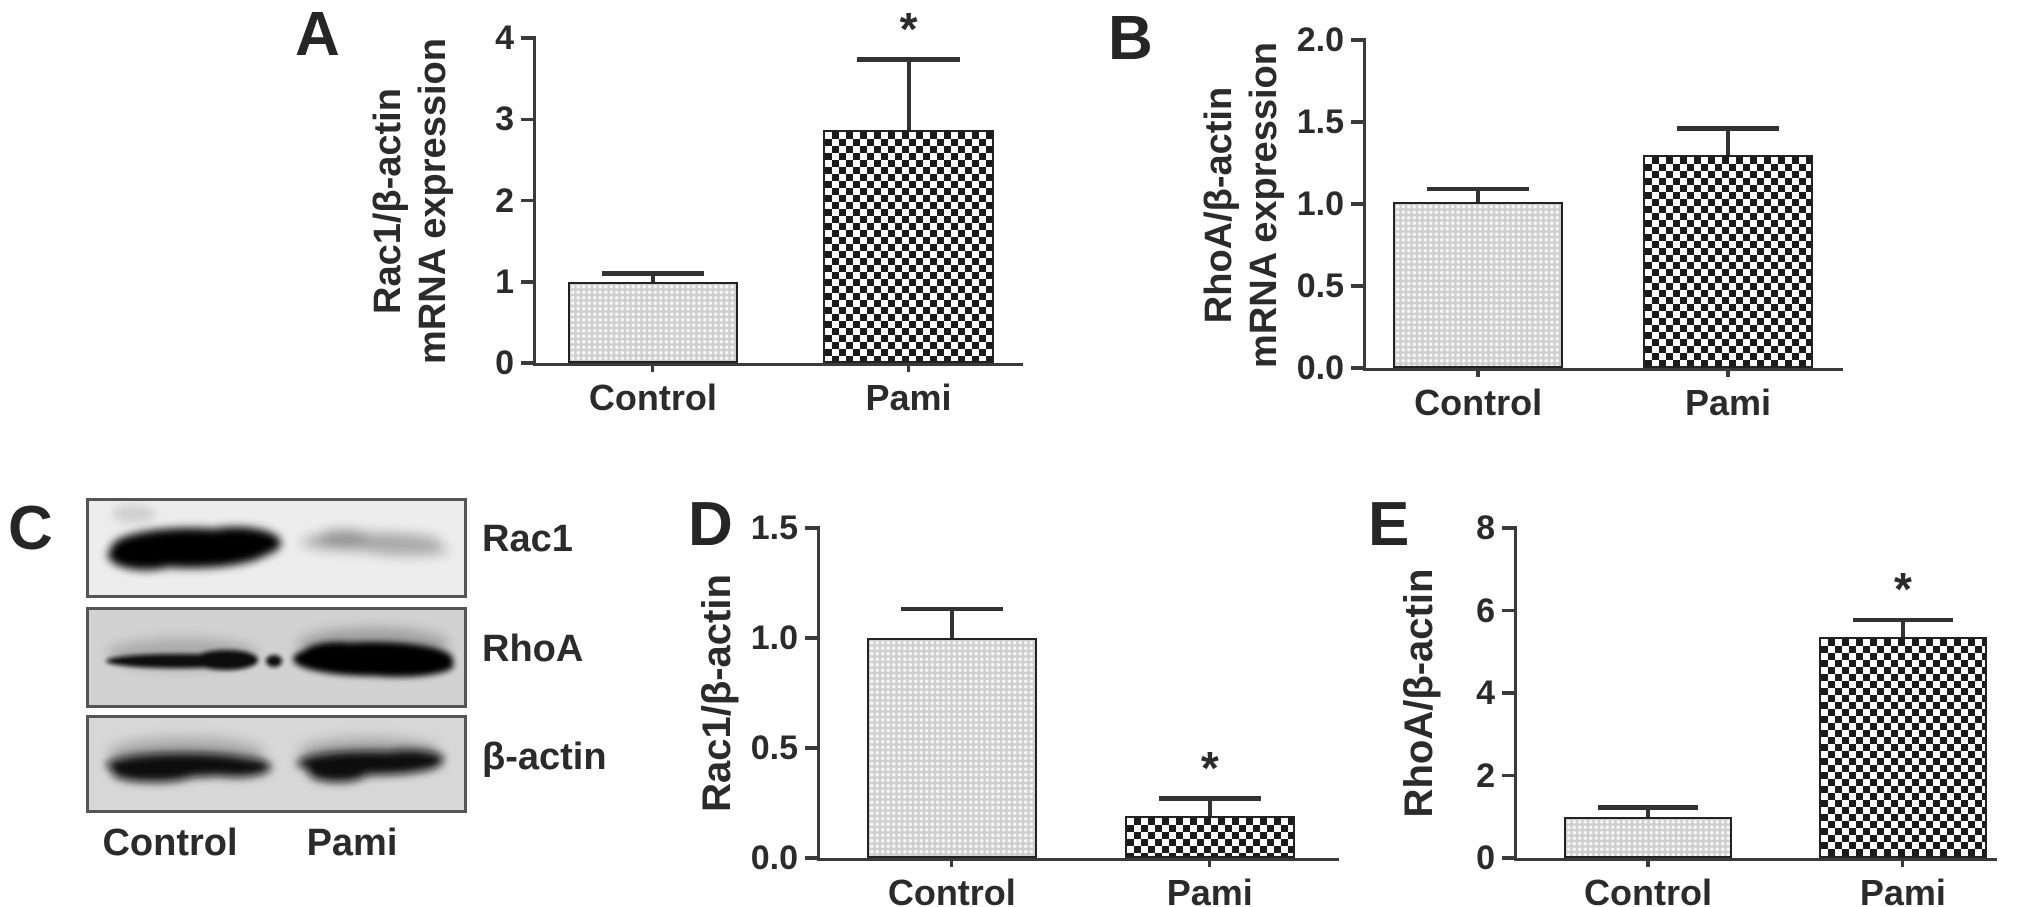  I want to click on y-axis-title-a: Rac1/β-actin mRNA expression, so click(412, 201).